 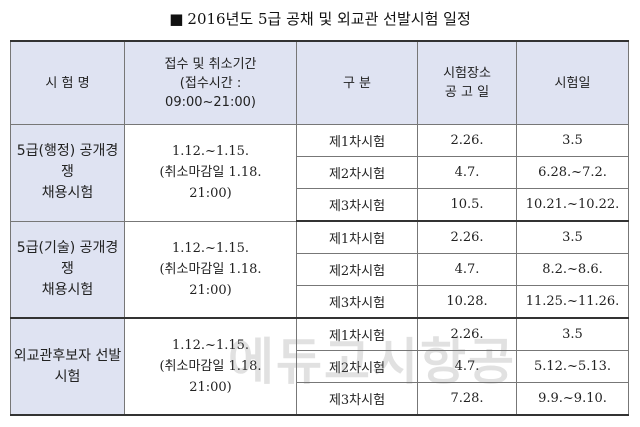 What do you see at coordinates (67, 366) in the screenshot?
I see `exam-name-cell: 외교관후보자 선발 시험` at bounding box center [67, 366].